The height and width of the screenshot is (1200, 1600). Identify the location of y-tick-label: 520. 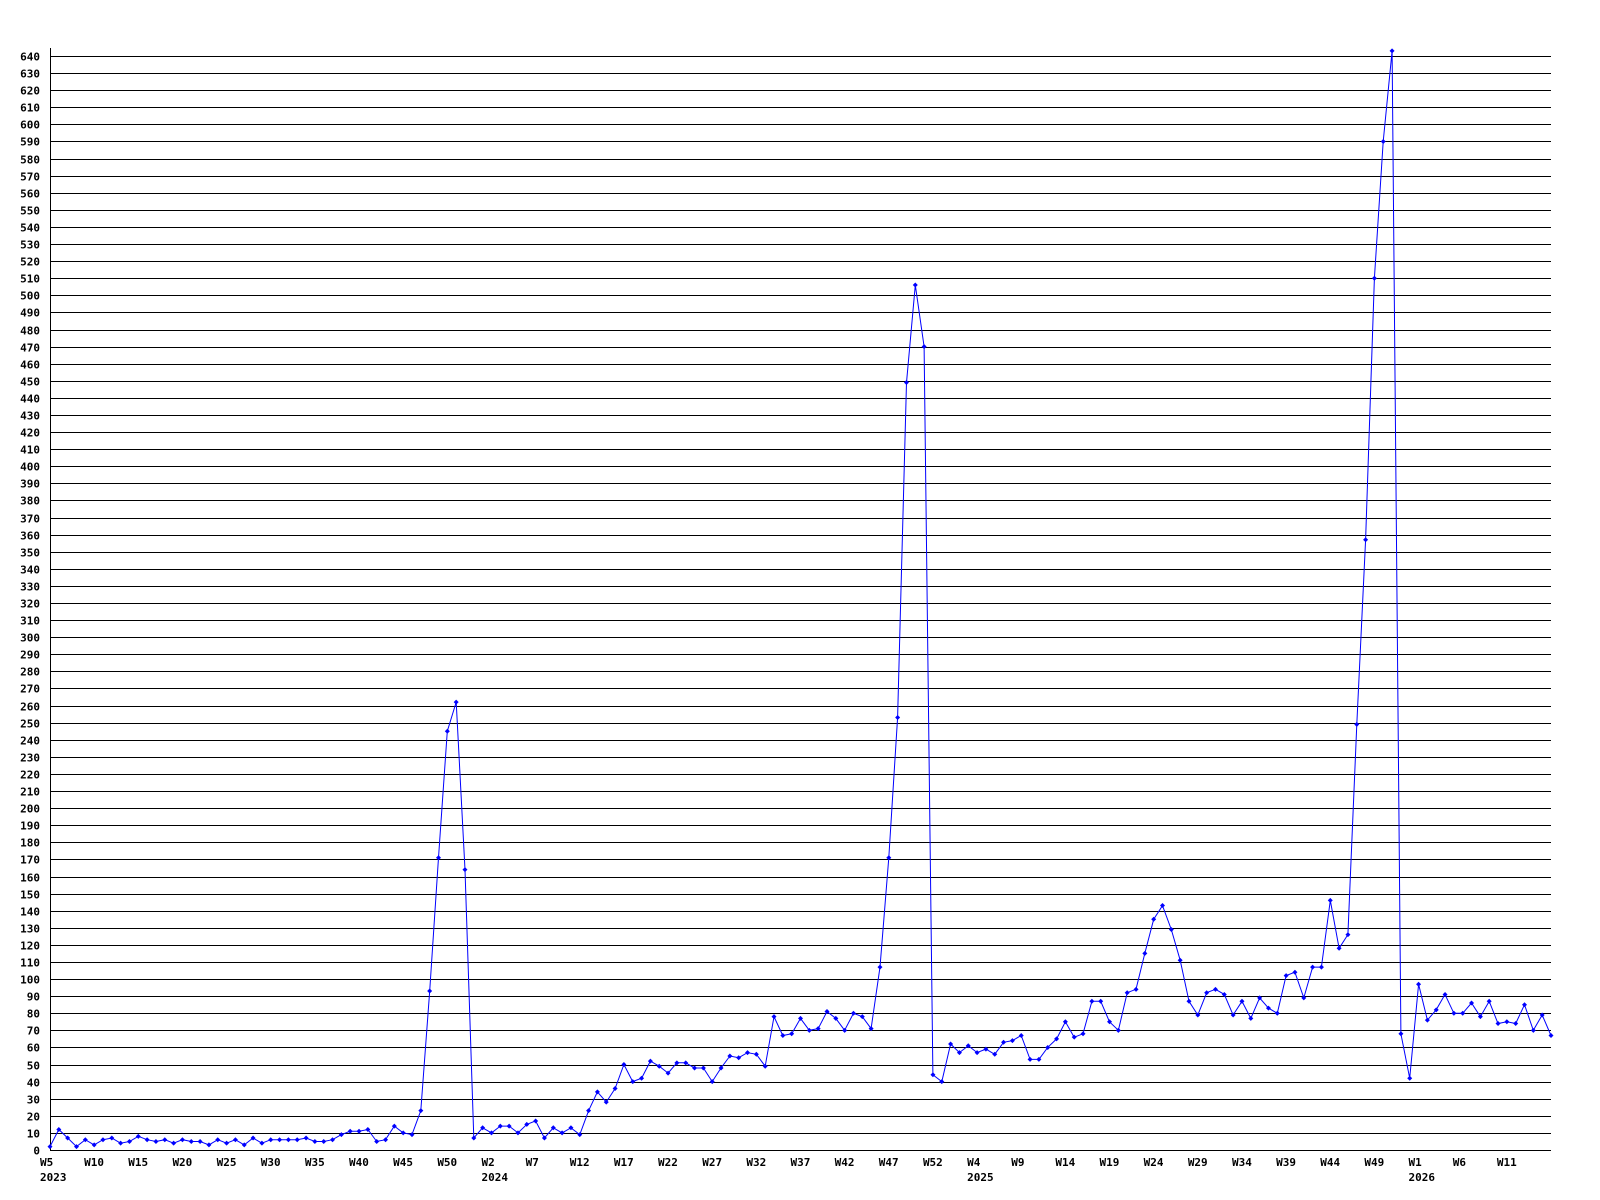
(30, 262).